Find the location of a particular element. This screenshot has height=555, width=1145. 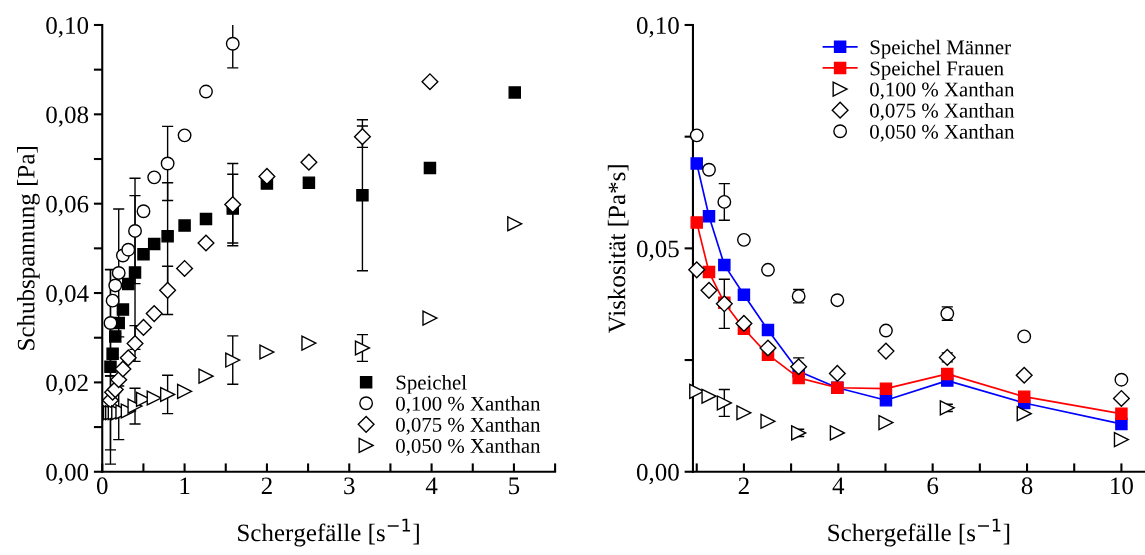

y-tick-label: 0,06 is located at coordinates (67, 206).